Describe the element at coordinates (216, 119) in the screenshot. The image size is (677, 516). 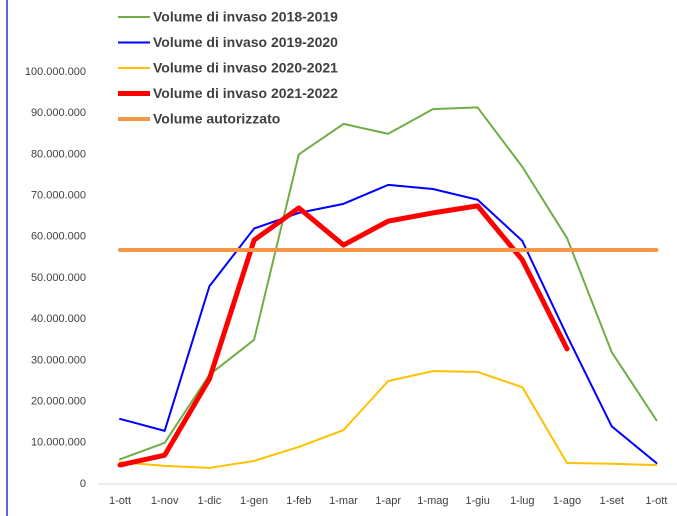
I see `legend-label: Volume autorizzato` at that location.